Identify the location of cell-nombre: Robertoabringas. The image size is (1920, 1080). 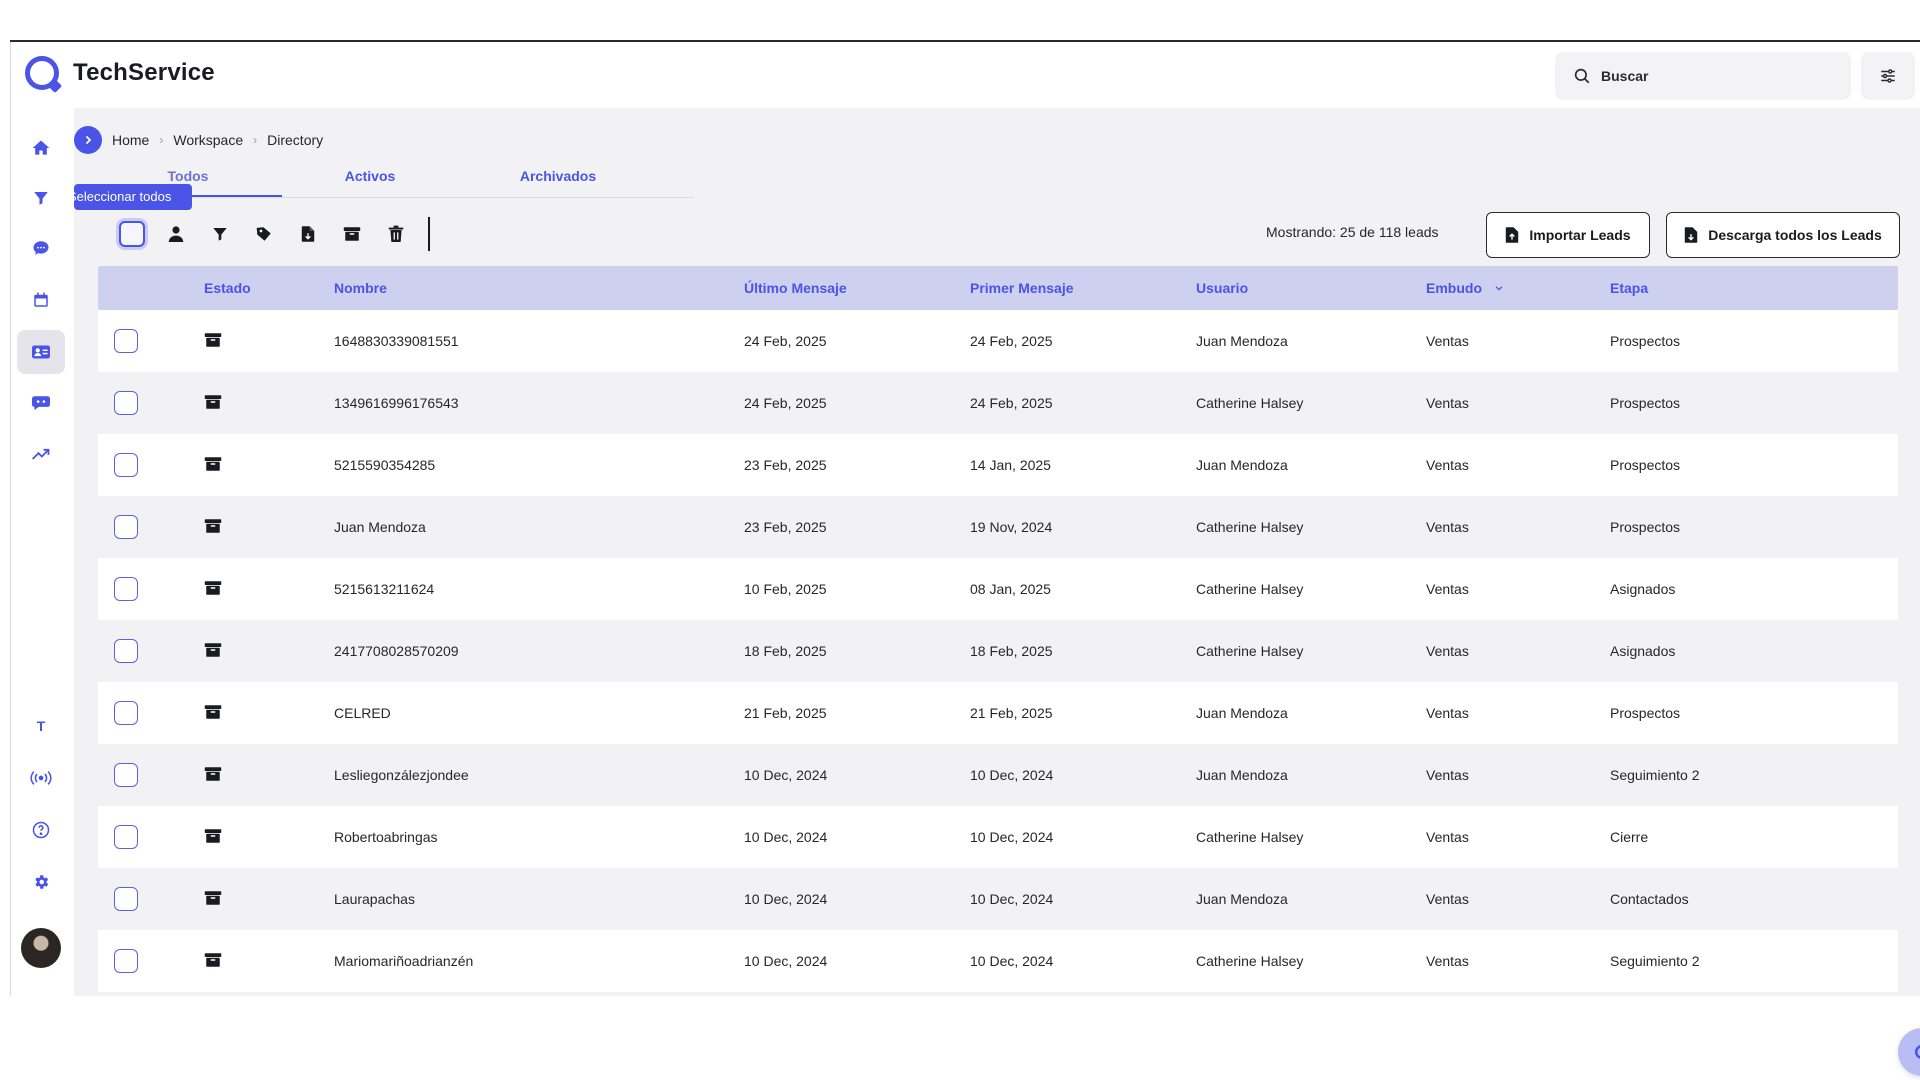
(386, 837).